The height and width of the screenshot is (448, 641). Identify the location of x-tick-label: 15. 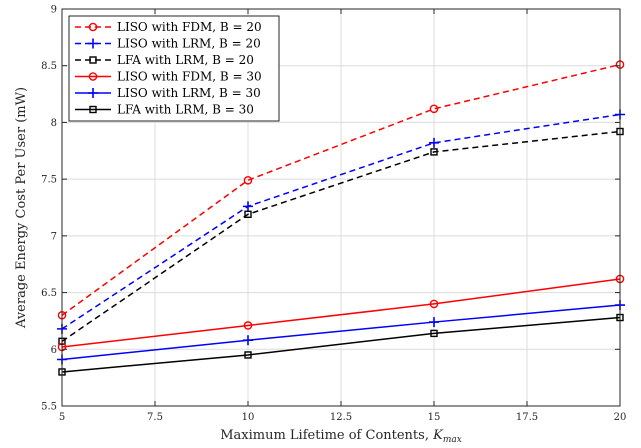
(434, 417).